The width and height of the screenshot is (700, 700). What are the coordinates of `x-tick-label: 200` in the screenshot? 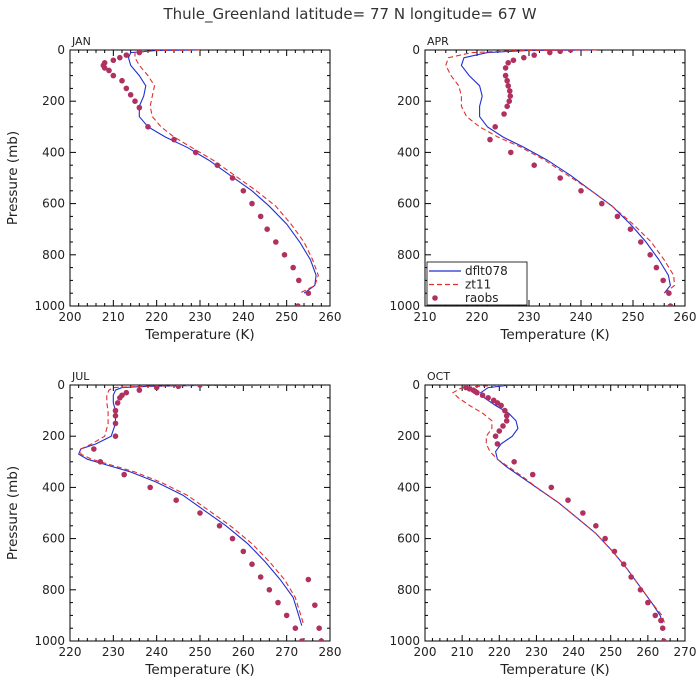 It's located at (70, 317).